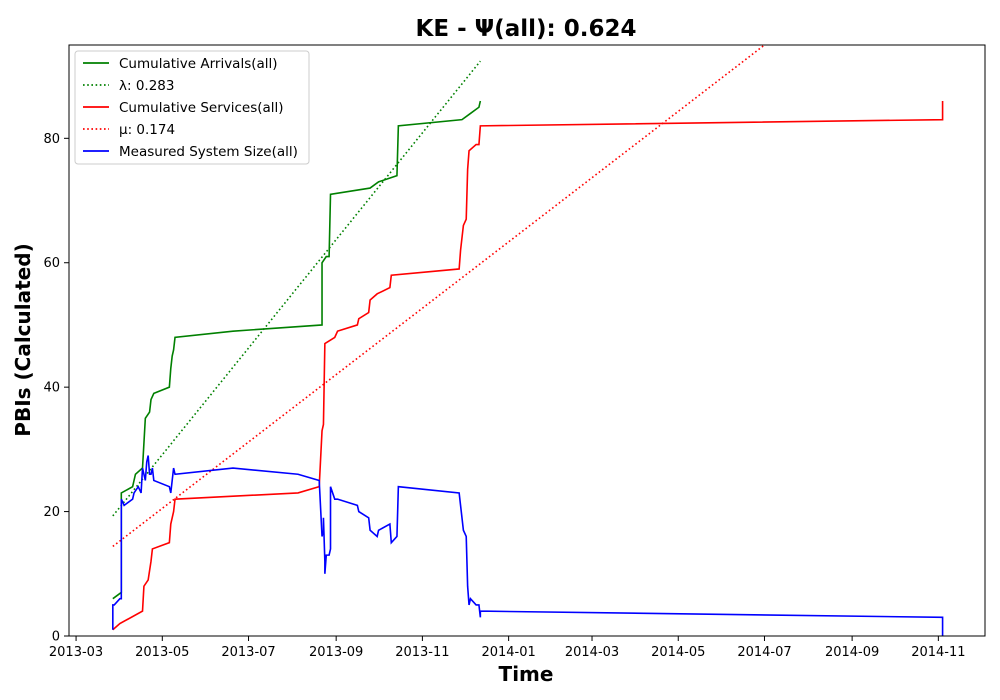 This screenshot has width=1000, height=700. What do you see at coordinates (198, 64) in the screenshot?
I see `legend-label: Cumulative Arrivals(all)` at bounding box center [198, 64].